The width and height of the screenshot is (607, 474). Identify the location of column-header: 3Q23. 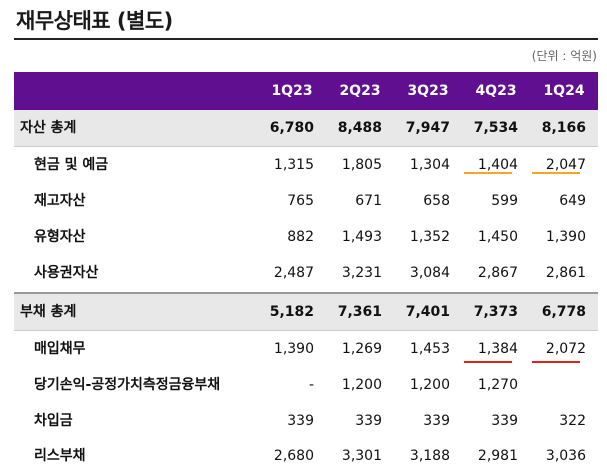
(428, 91).